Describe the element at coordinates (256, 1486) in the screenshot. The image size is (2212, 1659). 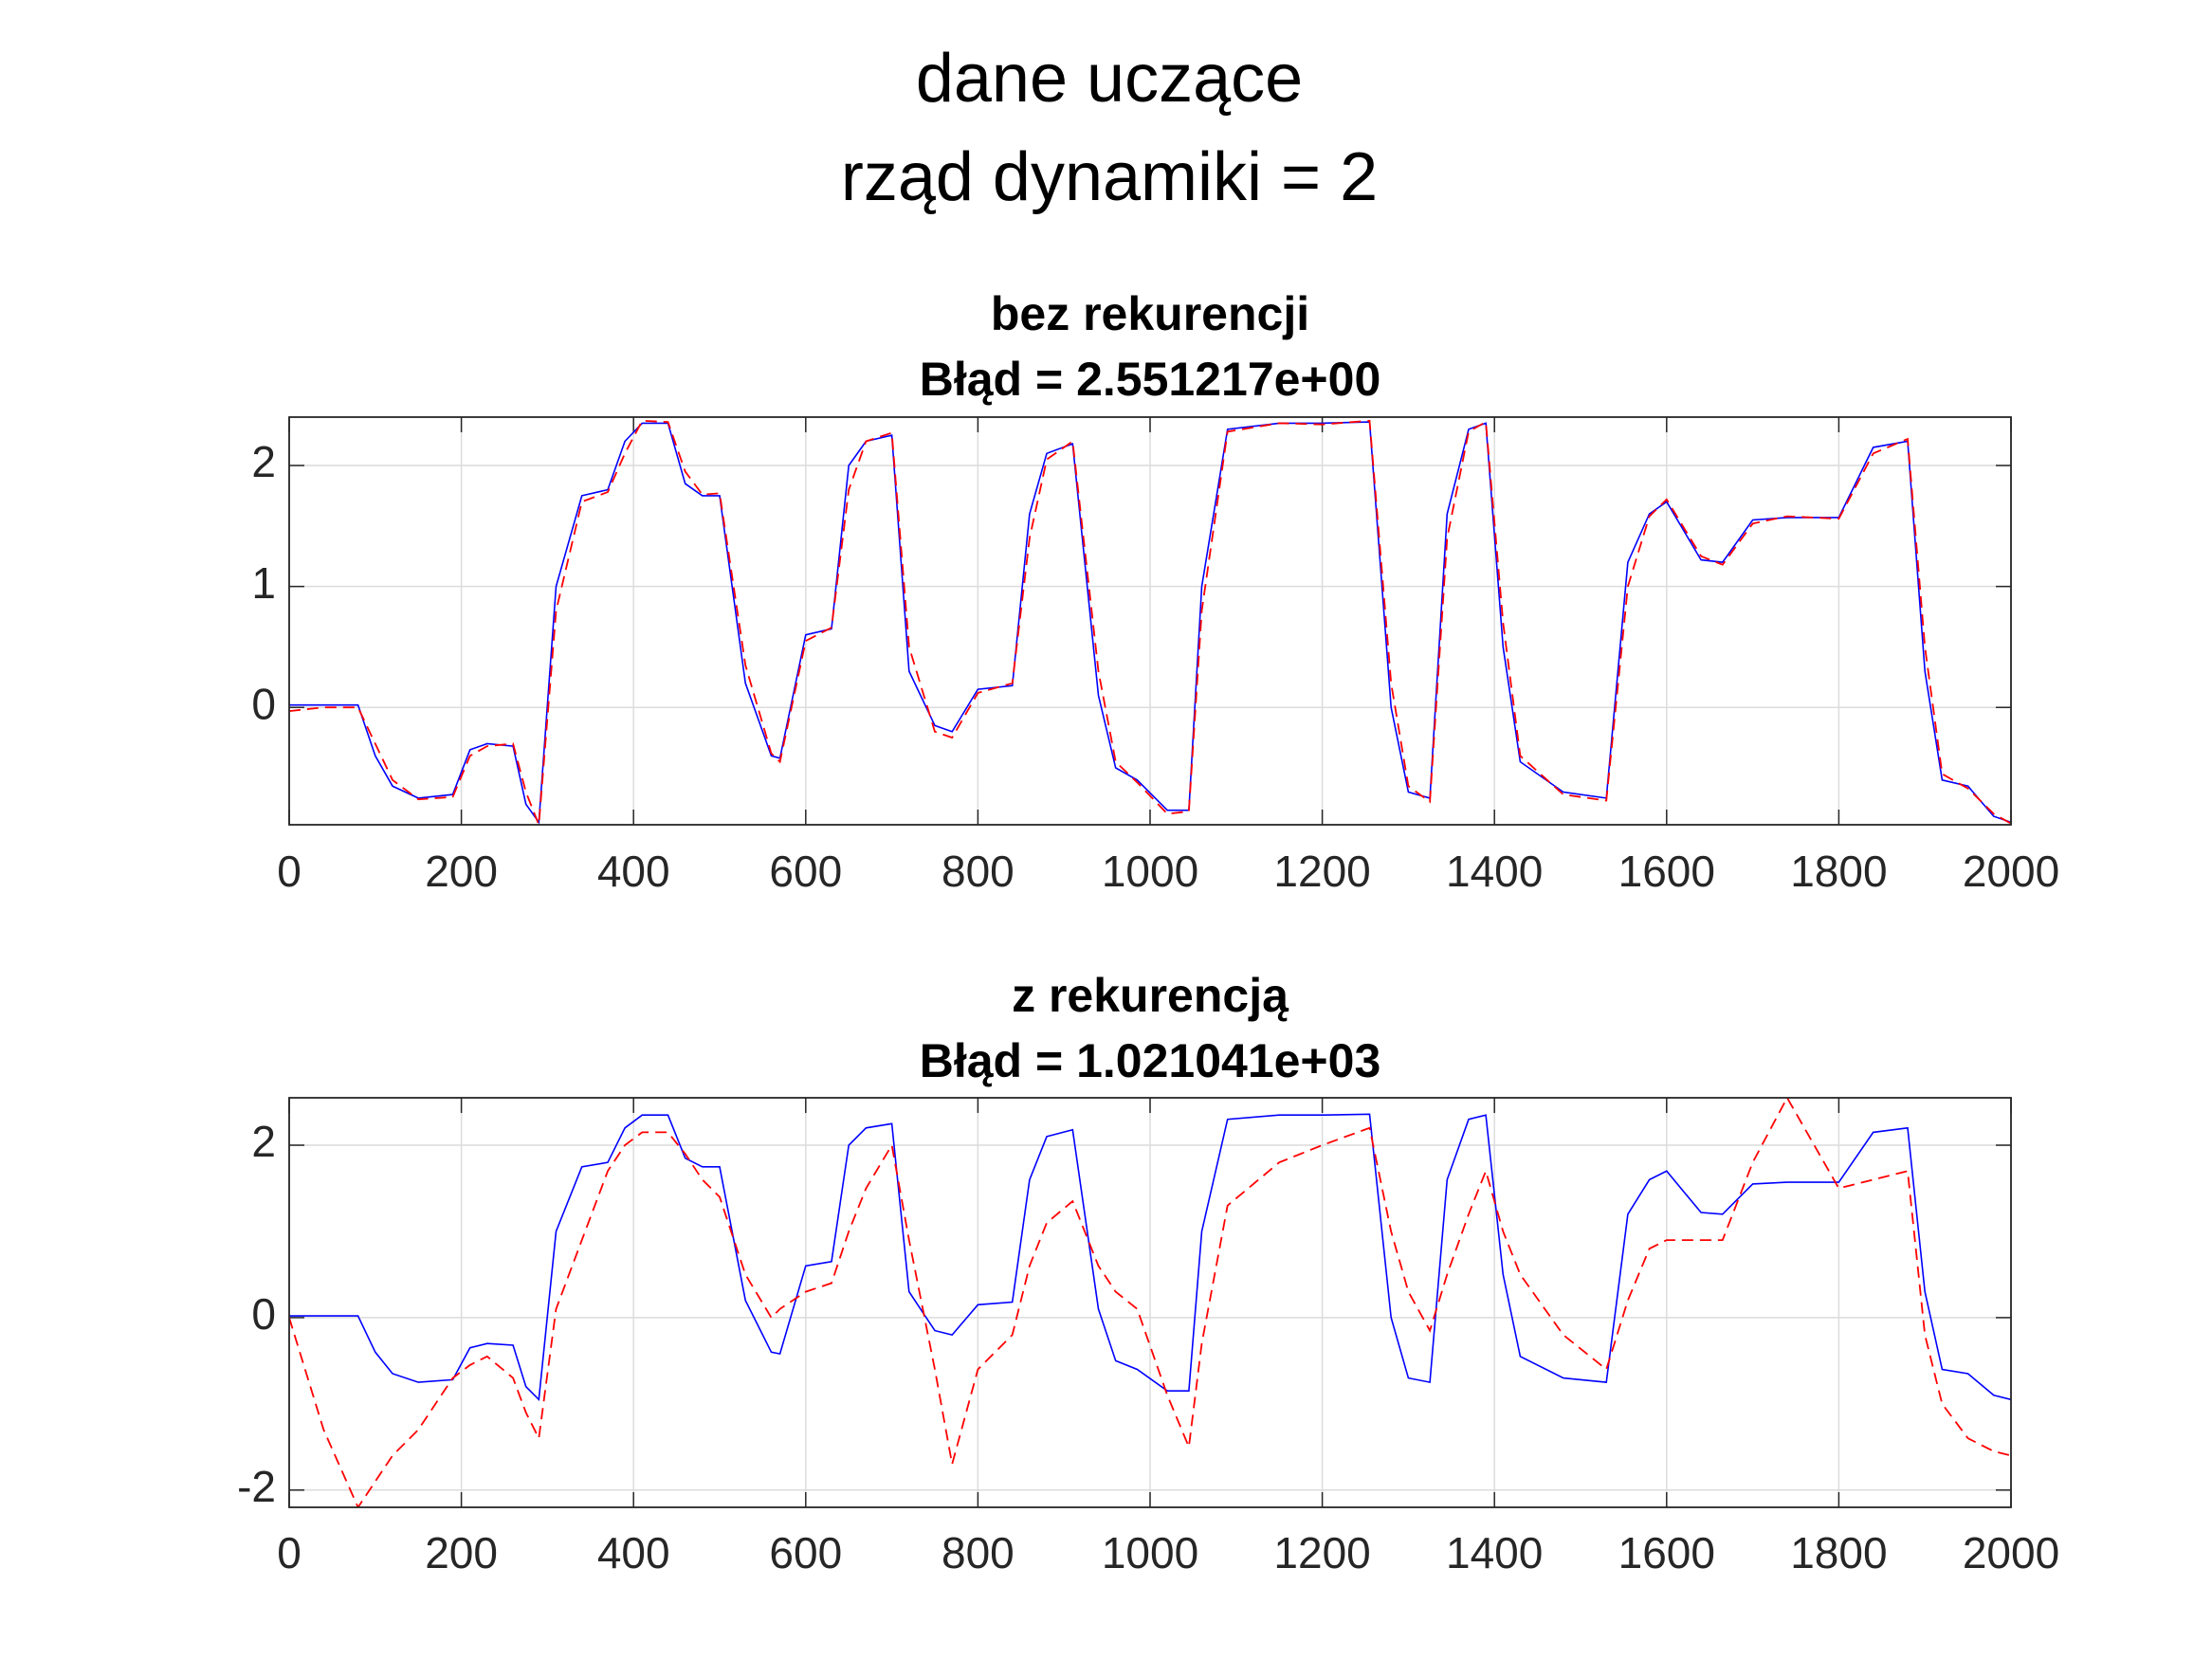
I see `y-tick-label: -2` at that location.